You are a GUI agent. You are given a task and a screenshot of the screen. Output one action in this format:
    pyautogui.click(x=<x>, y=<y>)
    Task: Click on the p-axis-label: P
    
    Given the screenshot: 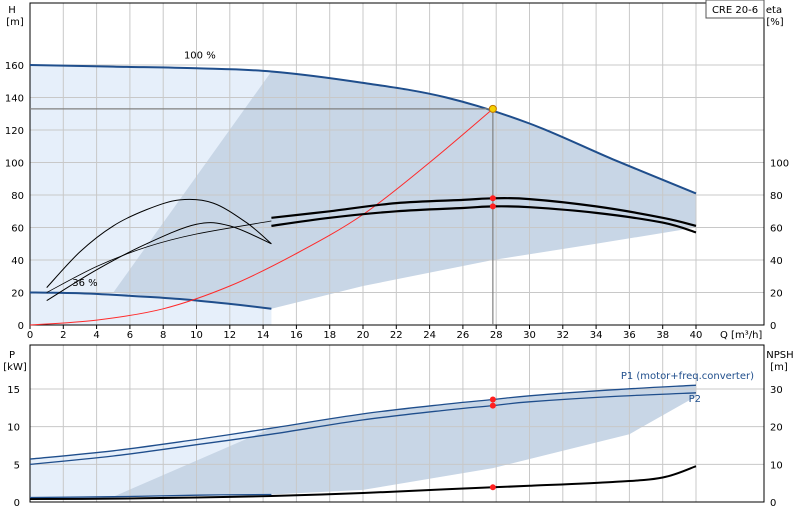 What is the action you would take?
    pyautogui.click(x=12, y=355)
    